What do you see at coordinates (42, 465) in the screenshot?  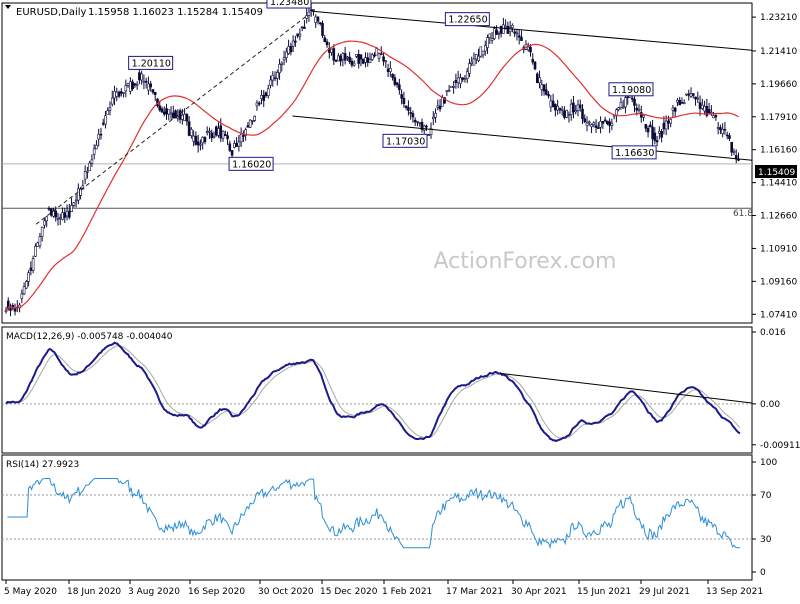 I see `rsi-label: RSI(14) 27.9923` at bounding box center [42, 465].